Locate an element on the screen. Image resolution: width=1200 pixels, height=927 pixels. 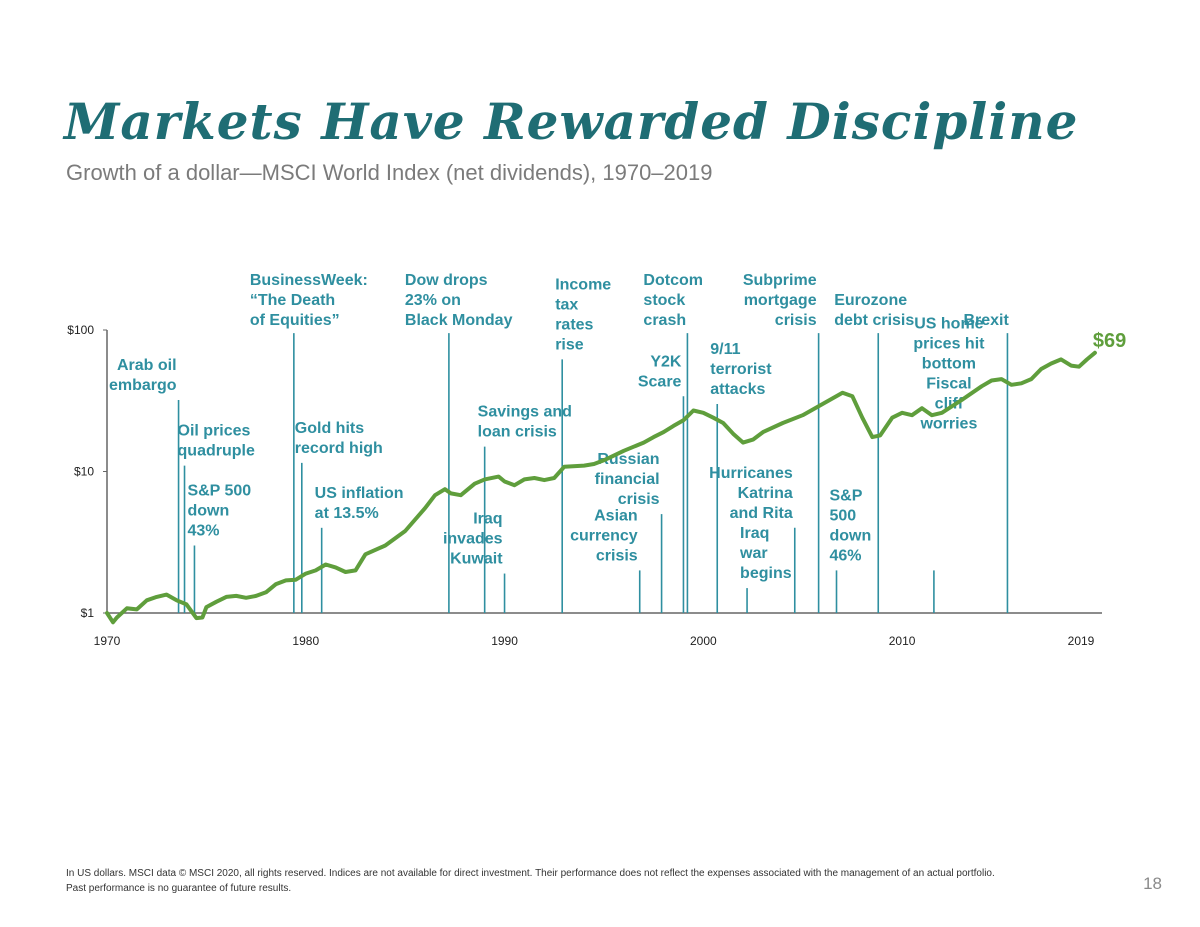
event-label: Dow drops 23% on Black Monday is located at coordinates (459, 300).